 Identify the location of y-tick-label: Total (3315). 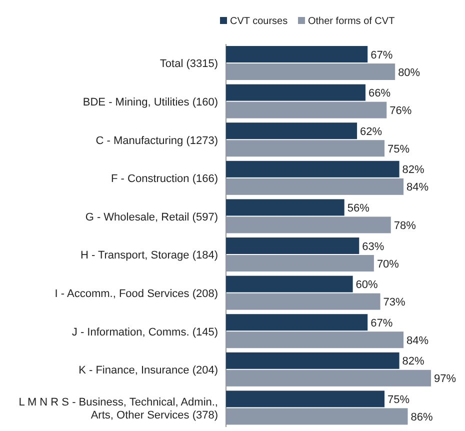
(189, 64).